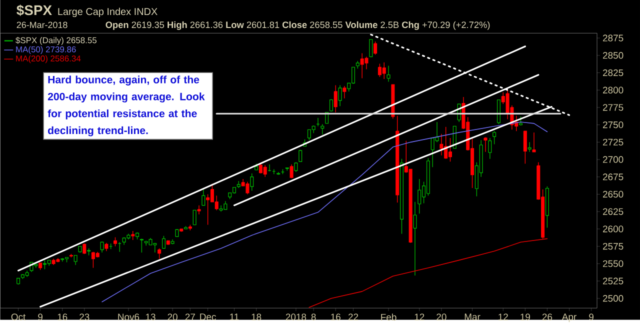 This screenshot has height=325, width=640. I want to click on y-tick-label: 2550, so click(613, 263).